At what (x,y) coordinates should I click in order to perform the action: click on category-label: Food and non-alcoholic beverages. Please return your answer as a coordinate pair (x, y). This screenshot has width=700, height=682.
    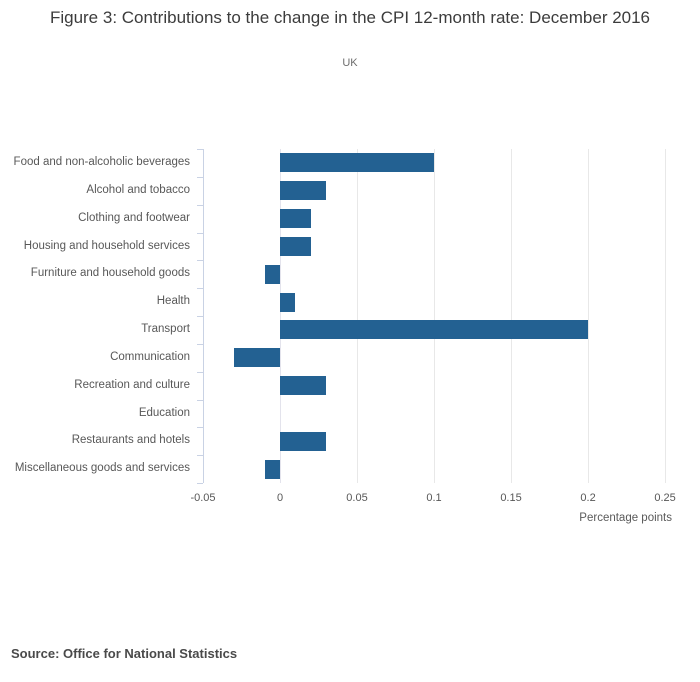
    Looking at the image, I should click on (101, 162).